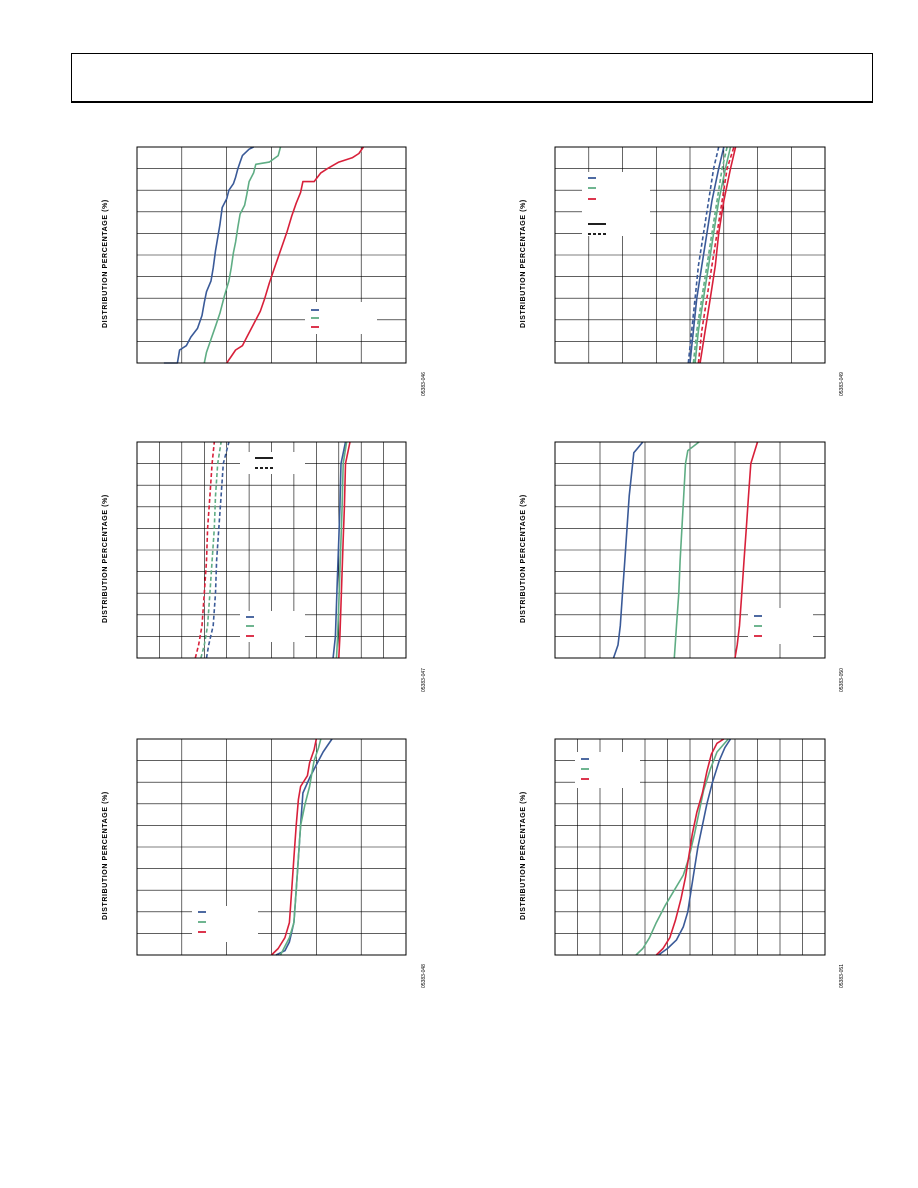 Image resolution: width=918 pixels, height=1188 pixels. Describe the element at coordinates (424, 384) in the screenshot. I see `figure-code: 05383-046` at that location.